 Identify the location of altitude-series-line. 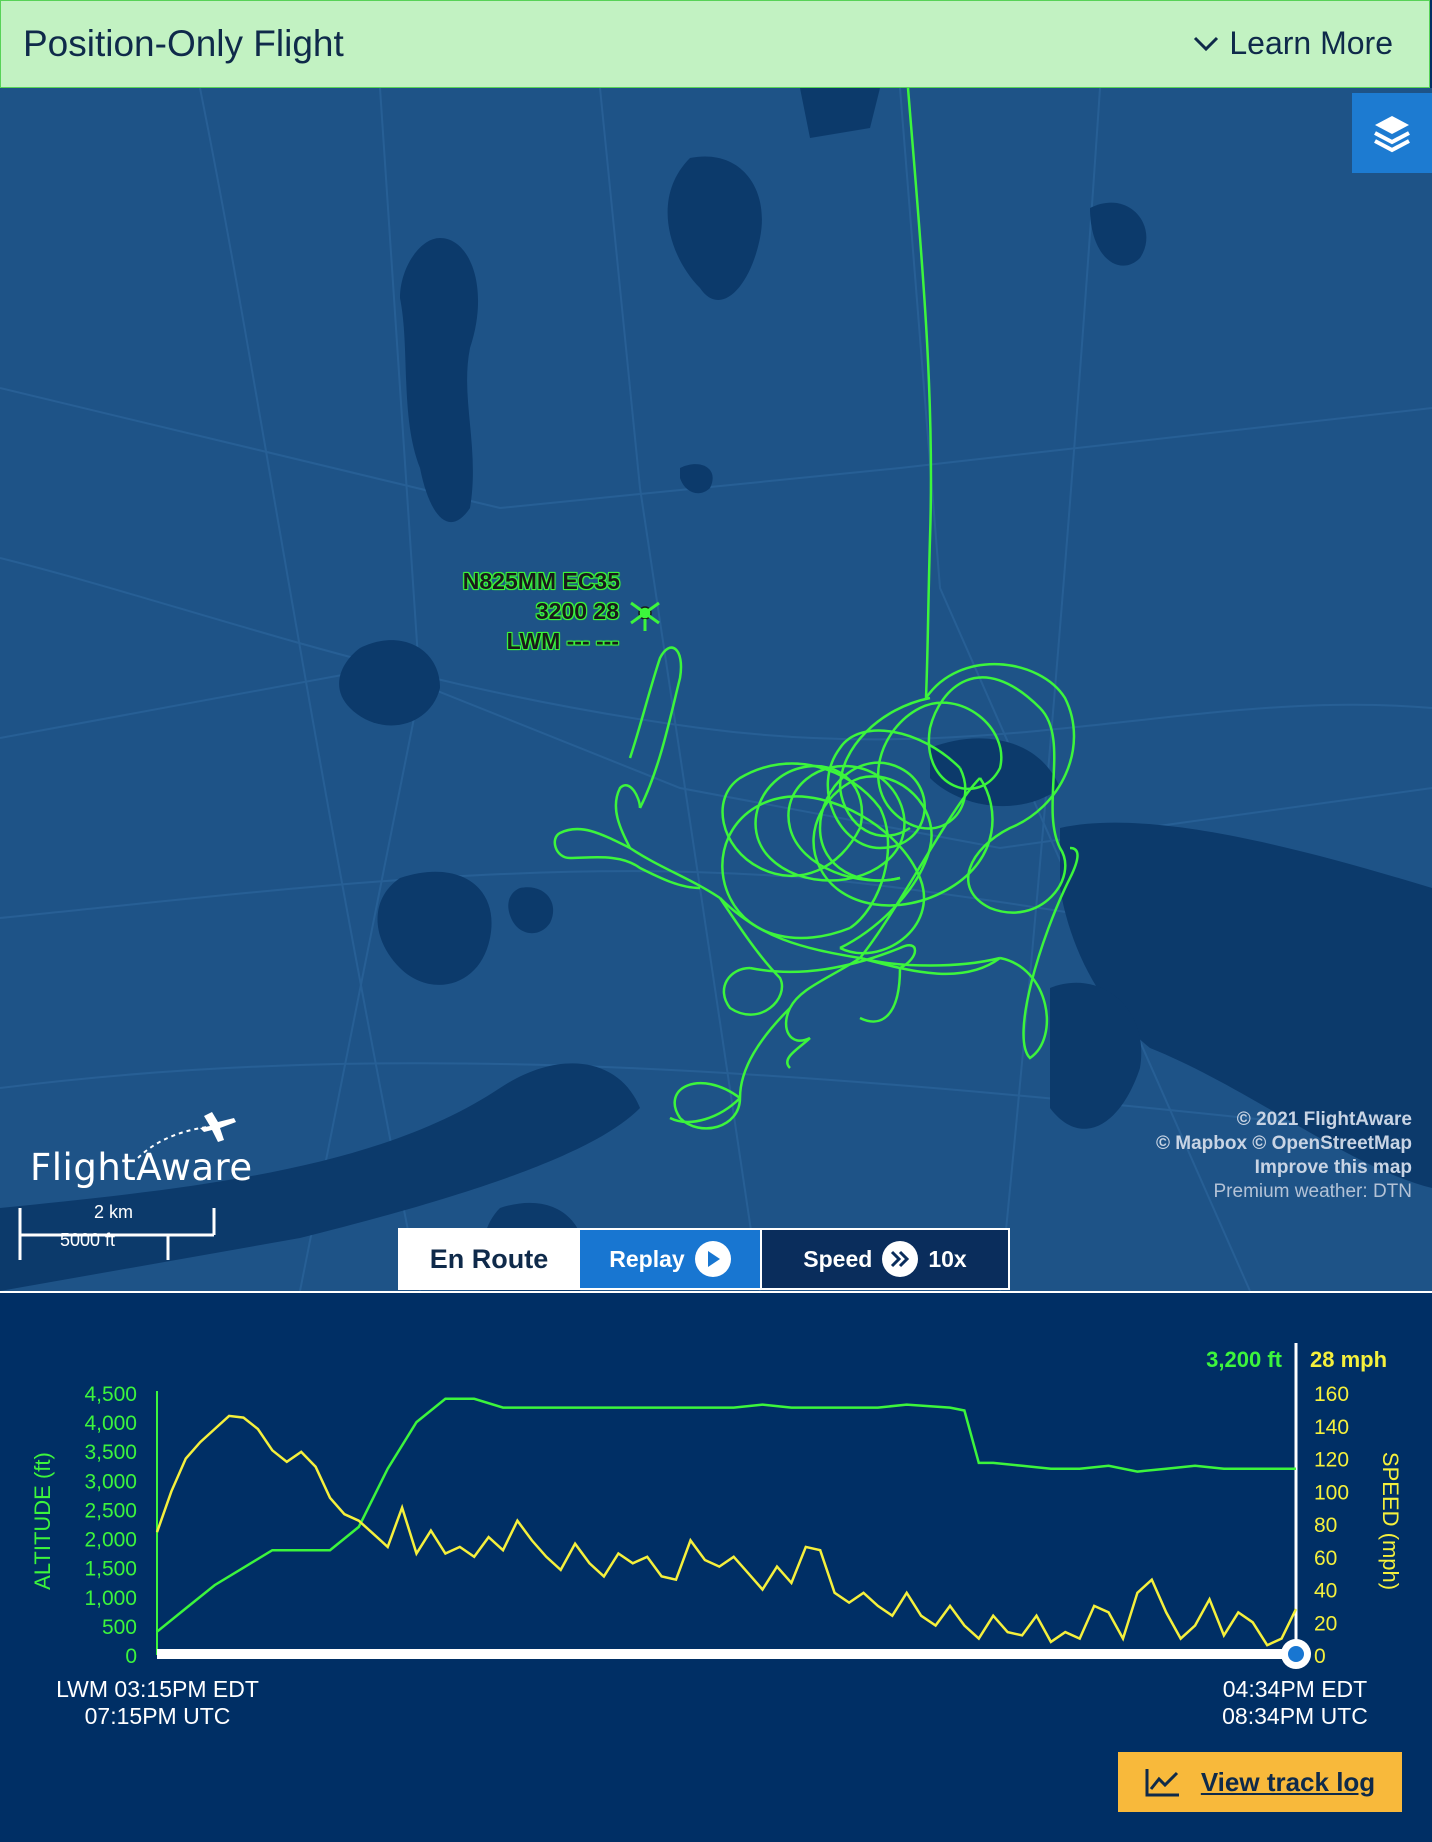
(726, 1515).